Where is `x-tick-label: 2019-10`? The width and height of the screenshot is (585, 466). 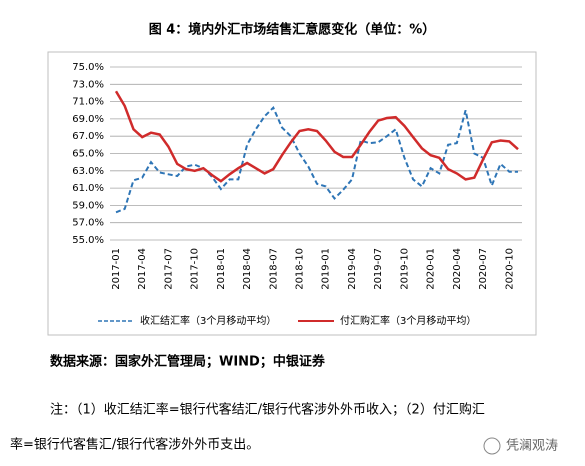
x-tick-label: 2019-10 is located at coordinates (404, 269).